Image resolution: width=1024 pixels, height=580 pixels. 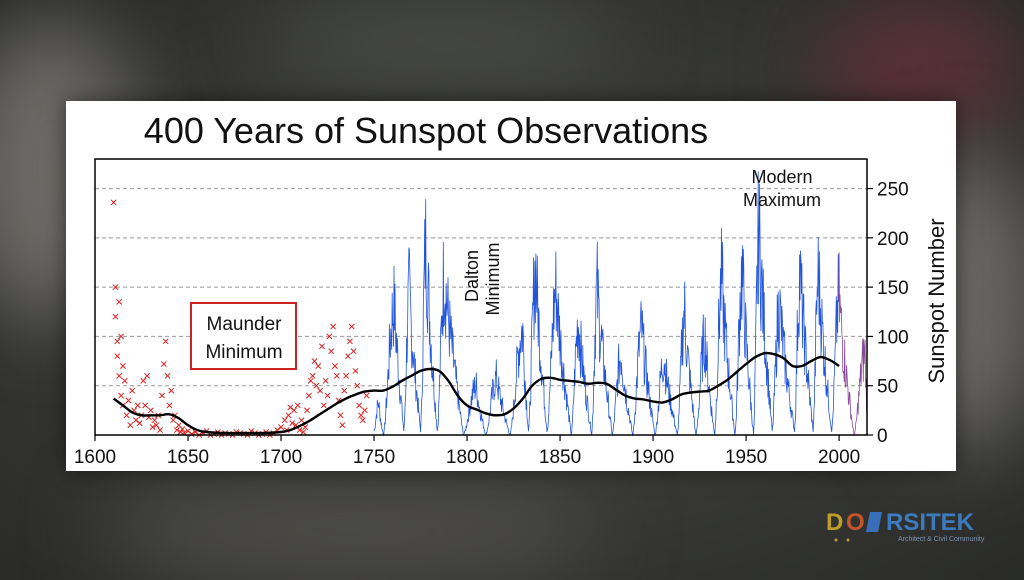 What do you see at coordinates (493, 278) in the screenshot?
I see `dalton-label-line2: Minimum` at bounding box center [493, 278].